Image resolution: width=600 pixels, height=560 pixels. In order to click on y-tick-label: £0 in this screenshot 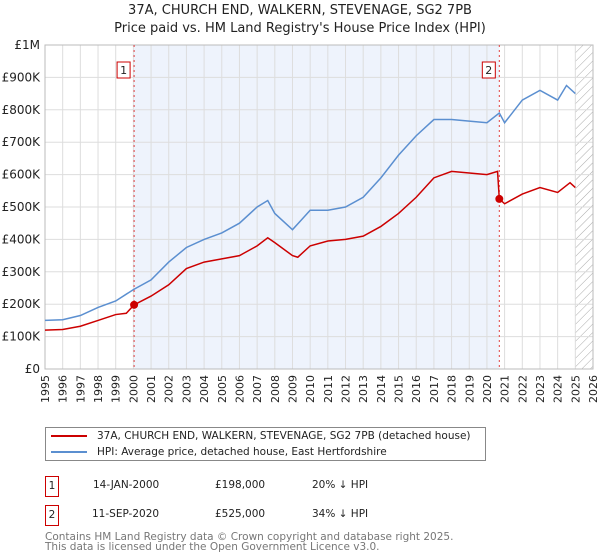, I will do `click(32, 369)`.